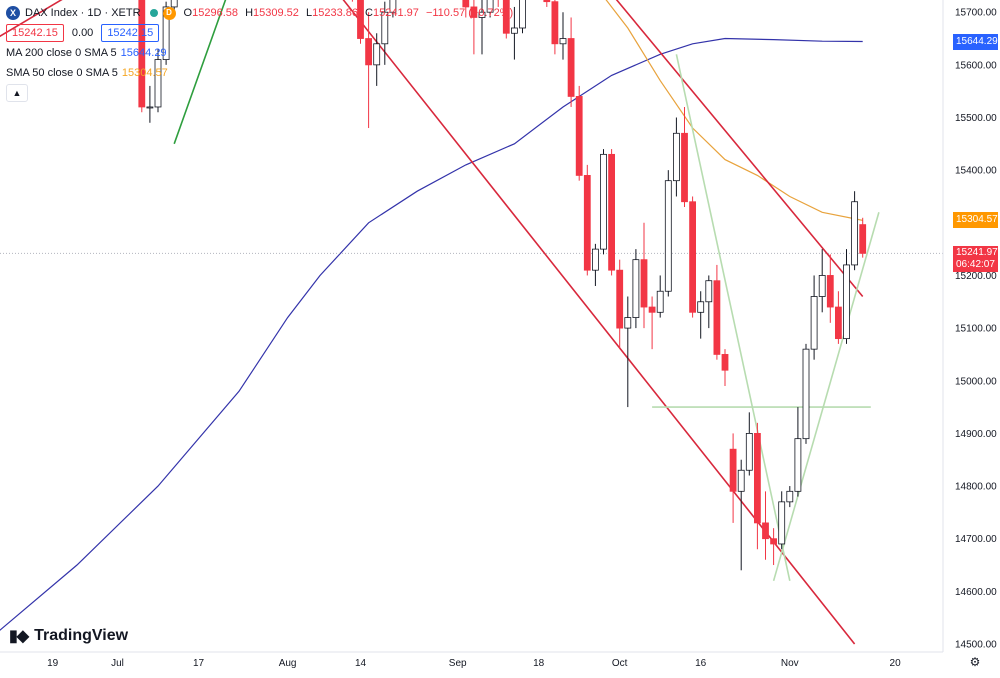 This screenshot has height=678, width=1000. Describe the element at coordinates (826, 397) in the screenshot. I see `trendline-lightgreen` at that location.